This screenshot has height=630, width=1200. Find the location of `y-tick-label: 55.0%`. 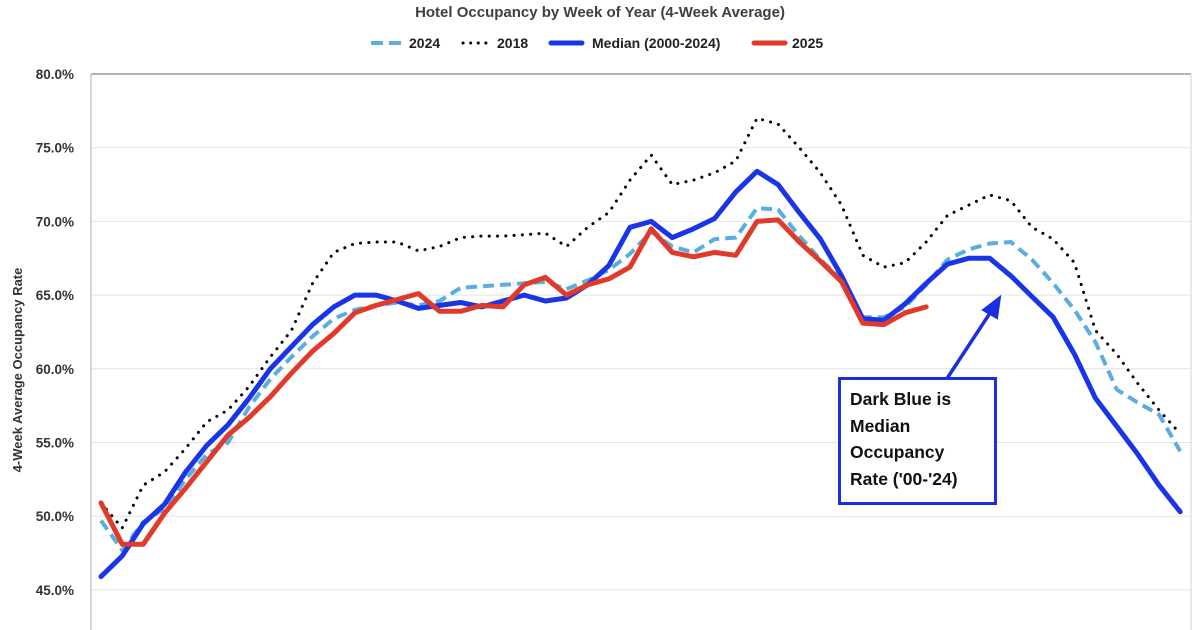

y-tick-label: 55.0% is located at coordinates (55, 443).